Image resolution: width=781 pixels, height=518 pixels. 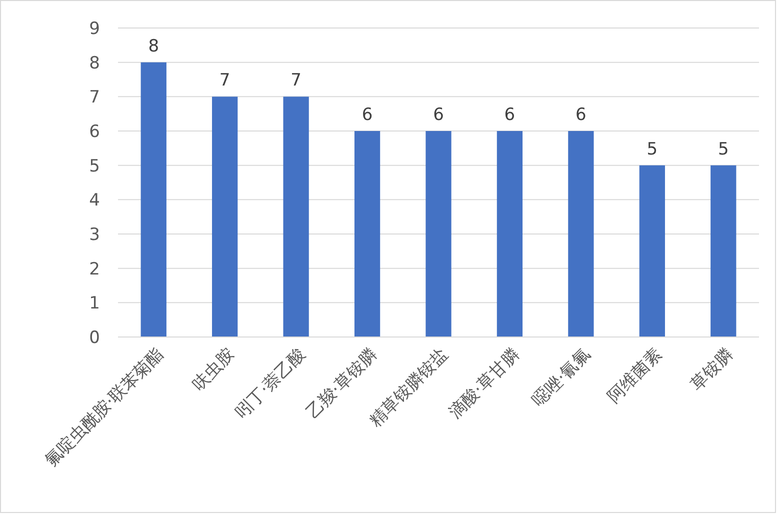 What do you see at coordinates (154, 46) in the screenshot?
I see `data-label: 8` at bounding box center [154, 46].